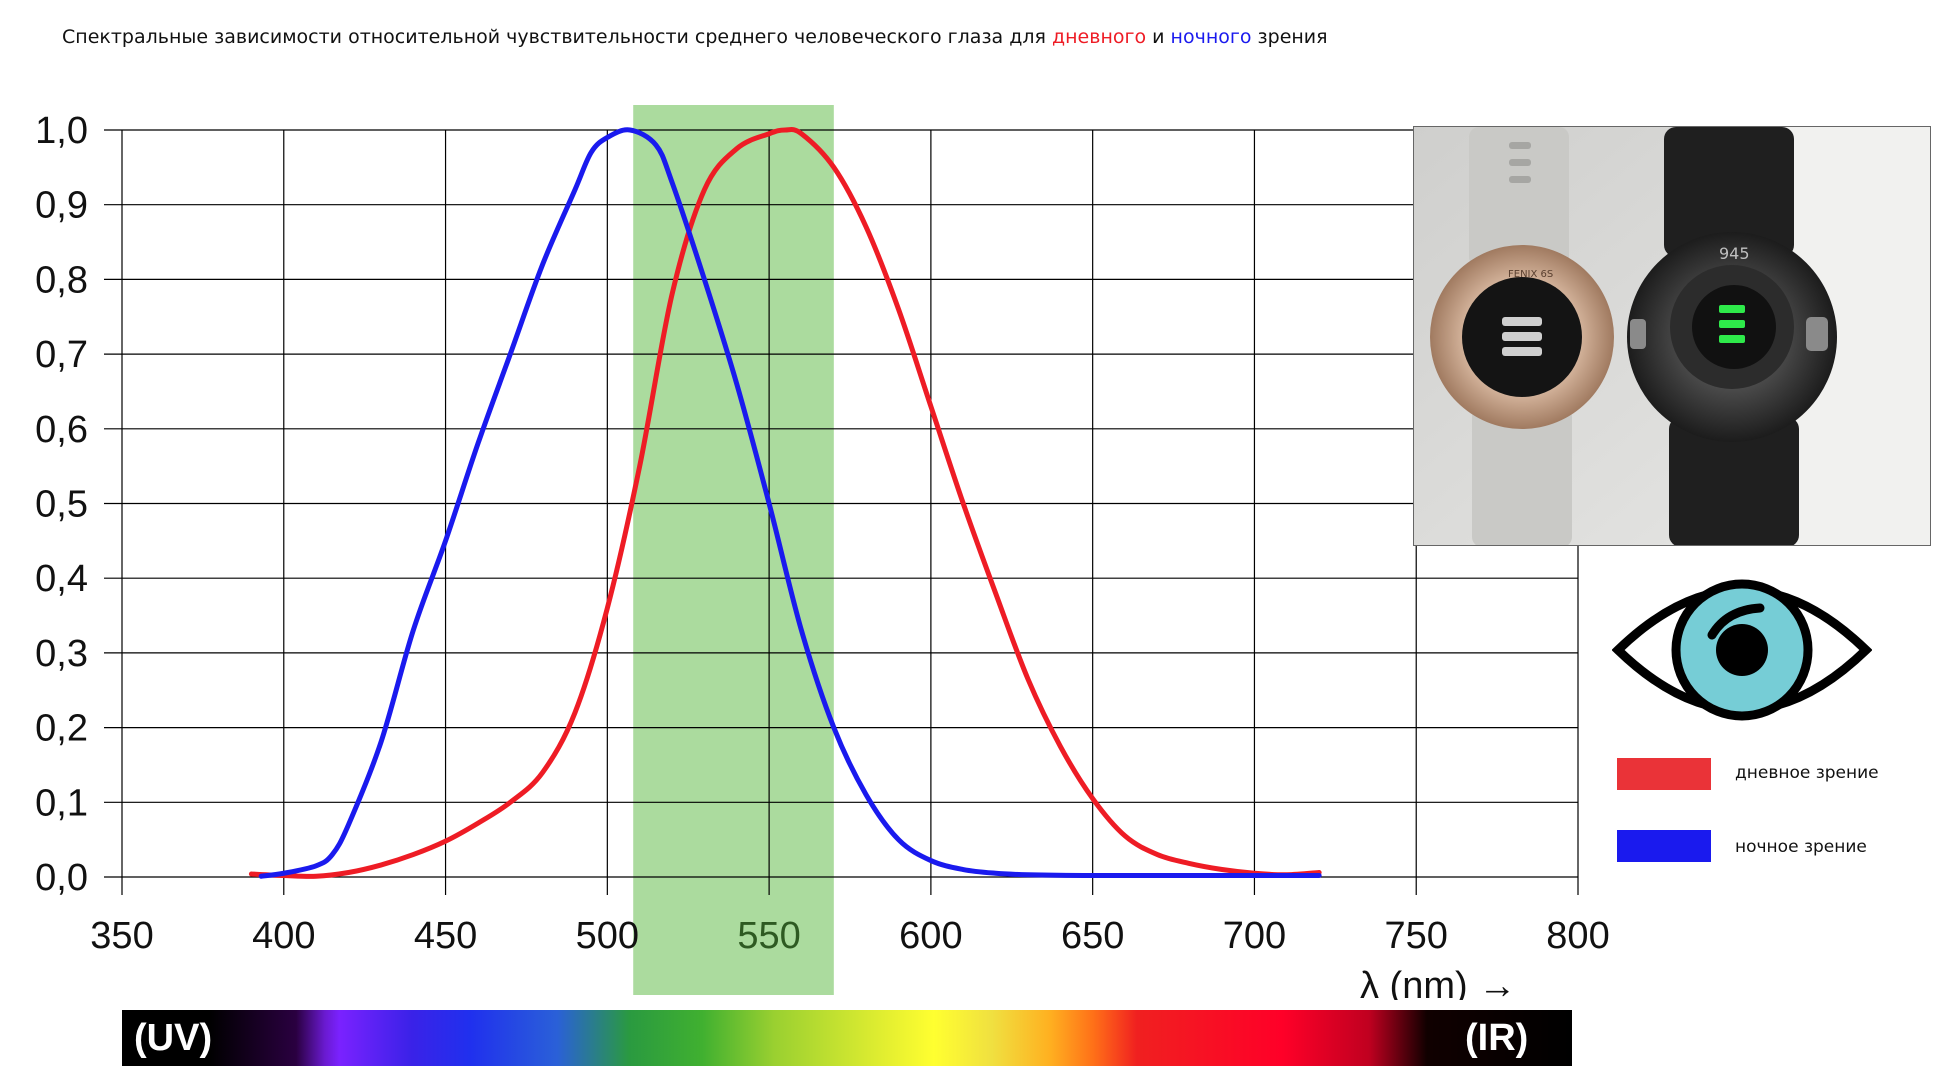  What do you see at coordinates (61, 579) in the screenshot?
I see `y-tick-label: 0,4` at bounding box center [61, 579].